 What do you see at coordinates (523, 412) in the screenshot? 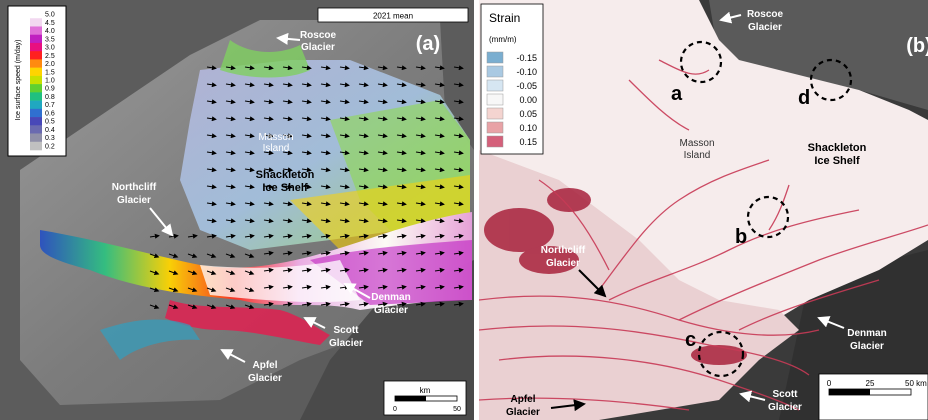
I see `b-apfel-label-line2: Glacier` at bounding box center [523, 412].